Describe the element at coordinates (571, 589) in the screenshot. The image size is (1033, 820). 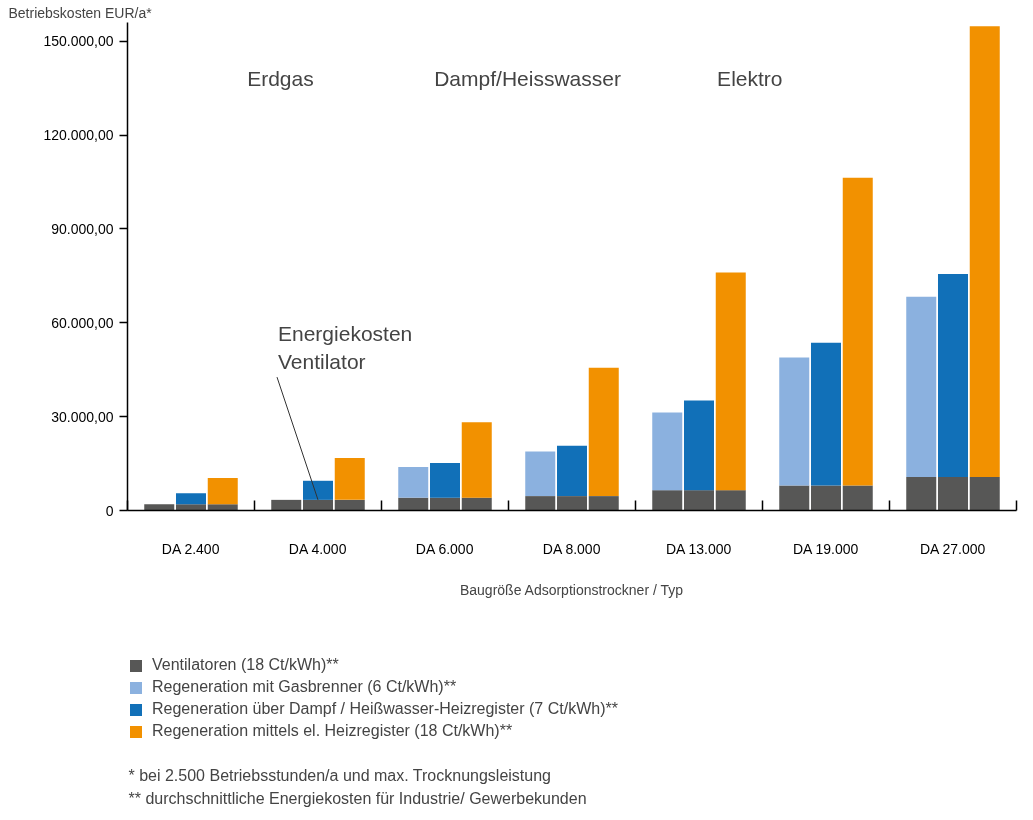
I see `x-axis-title: Baugröße Adsorptionstrockner / Typ` at that location.